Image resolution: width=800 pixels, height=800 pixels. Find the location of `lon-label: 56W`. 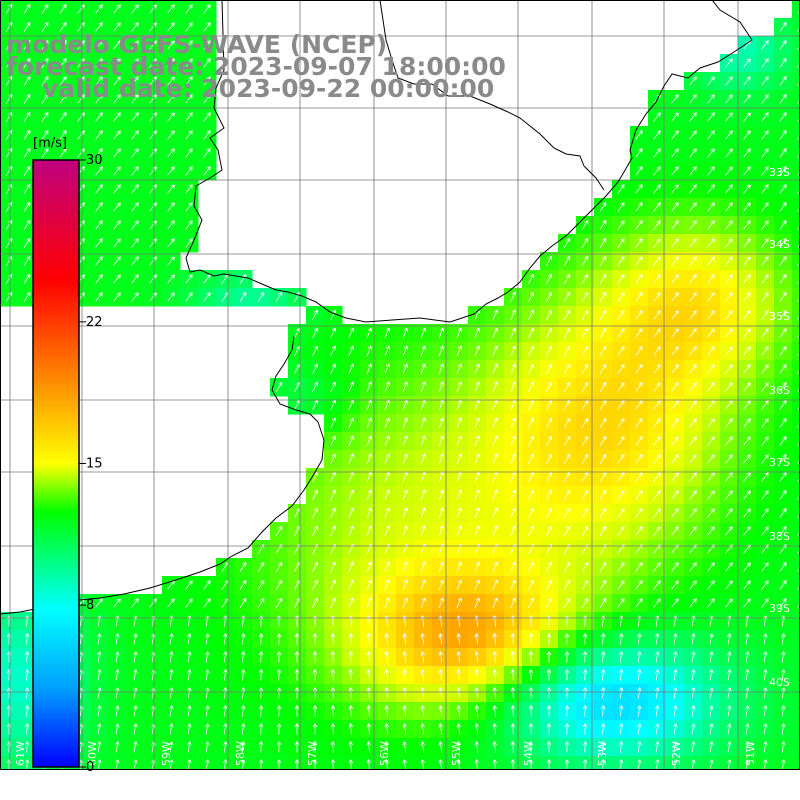

lon-label: 56W is located at coordinates (384, 753).